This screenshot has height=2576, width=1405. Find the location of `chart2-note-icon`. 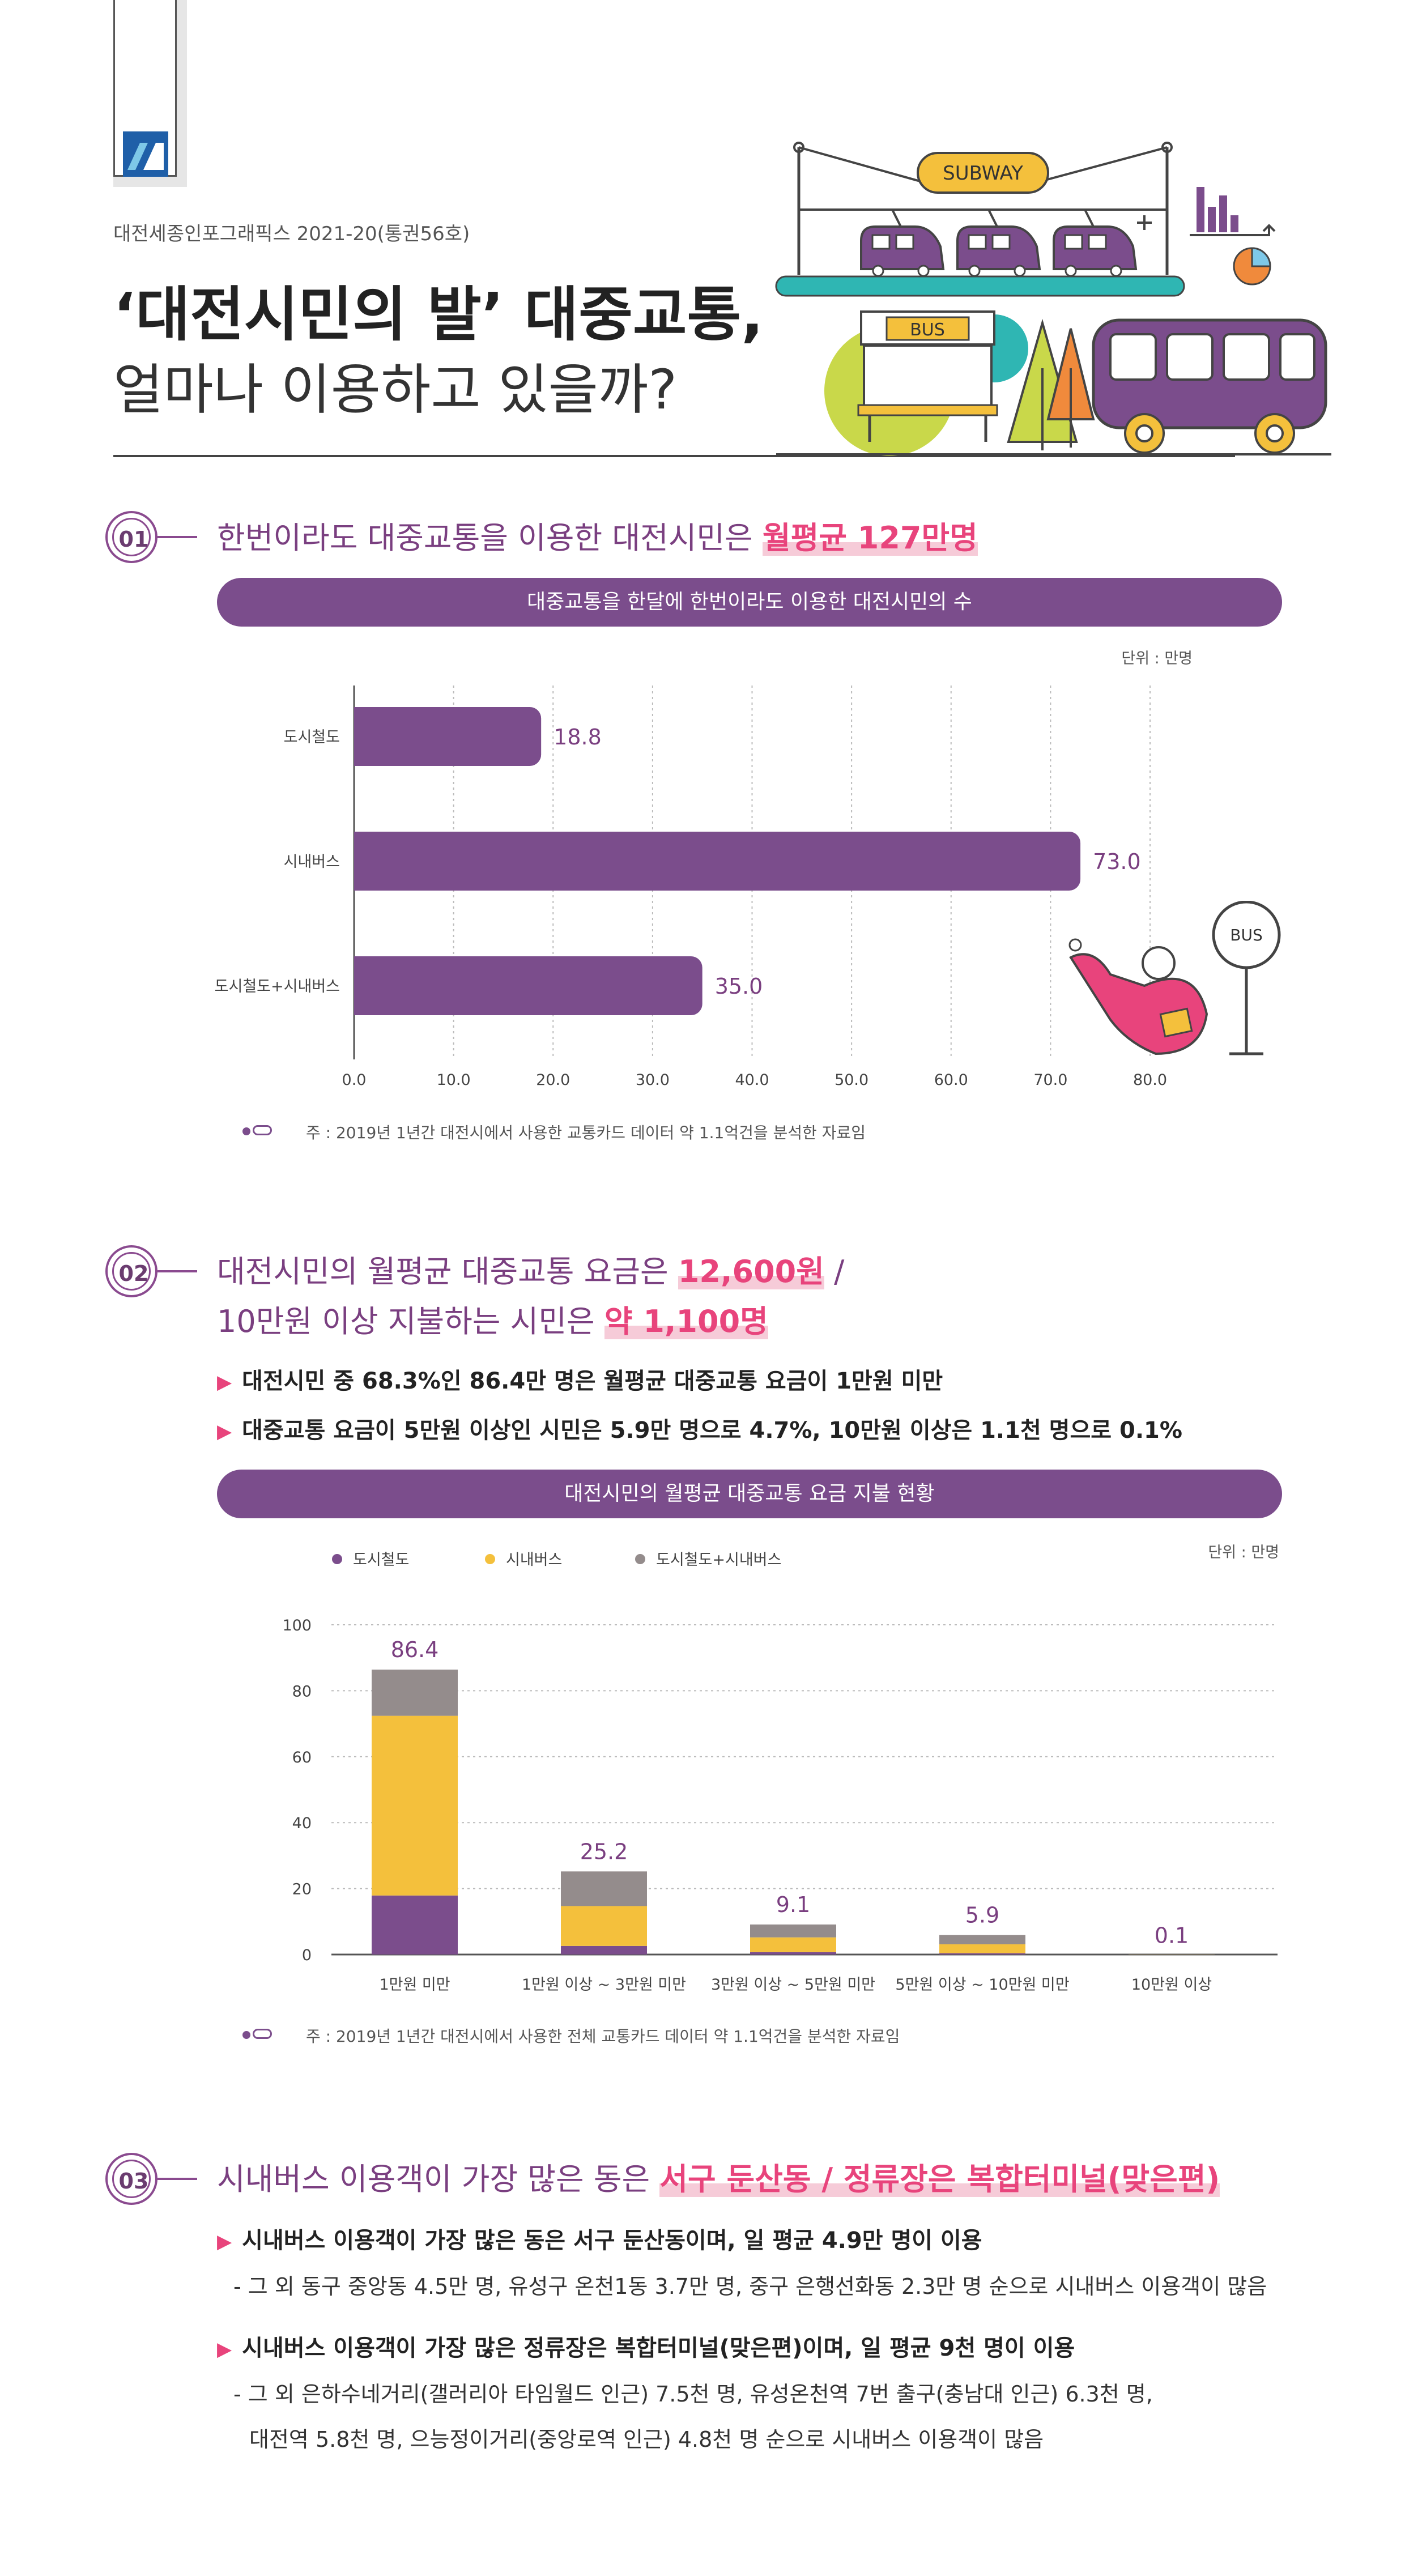

chart2-note-icon is located at coordinates (257, 2035).